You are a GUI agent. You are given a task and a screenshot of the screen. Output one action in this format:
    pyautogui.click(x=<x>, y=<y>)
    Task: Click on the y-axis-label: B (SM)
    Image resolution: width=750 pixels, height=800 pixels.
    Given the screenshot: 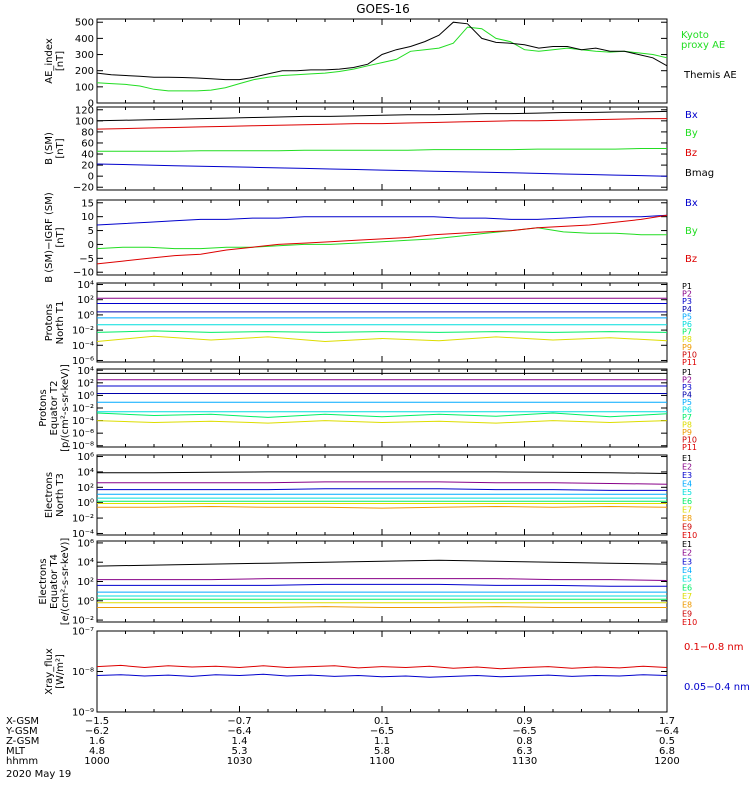 What is the action you would take?
    pyautogui.click(x=49, y=148)
    